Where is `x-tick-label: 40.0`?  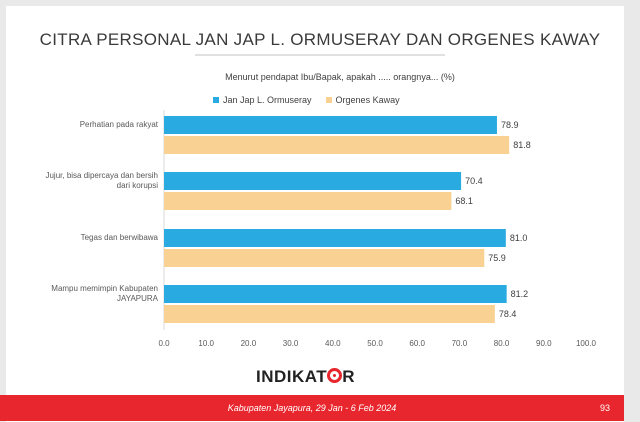
x-tick-label: 40.0 is located at coordinates (333, 343).